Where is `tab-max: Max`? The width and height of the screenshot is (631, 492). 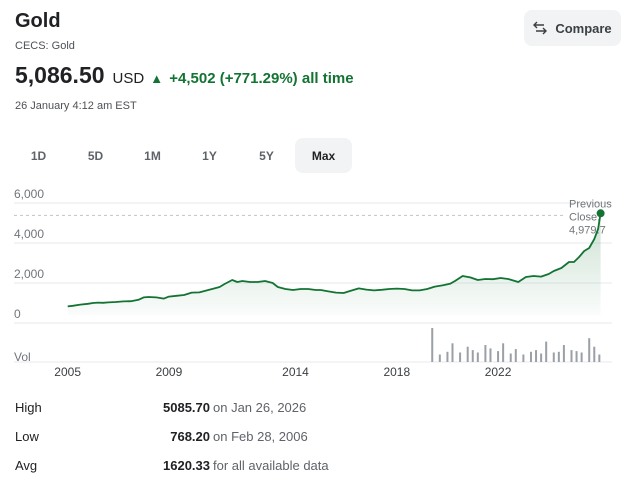 tab-max: Max is located at coordinates (323, 155).